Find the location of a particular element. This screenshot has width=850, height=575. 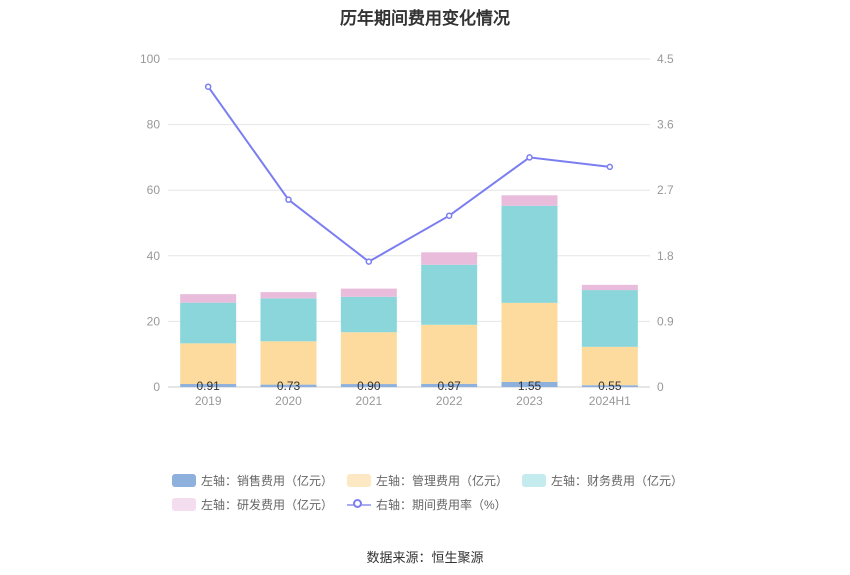

legend-item-finance: 左轴：财务费用（亿元） is located at coordinates (602, 480).